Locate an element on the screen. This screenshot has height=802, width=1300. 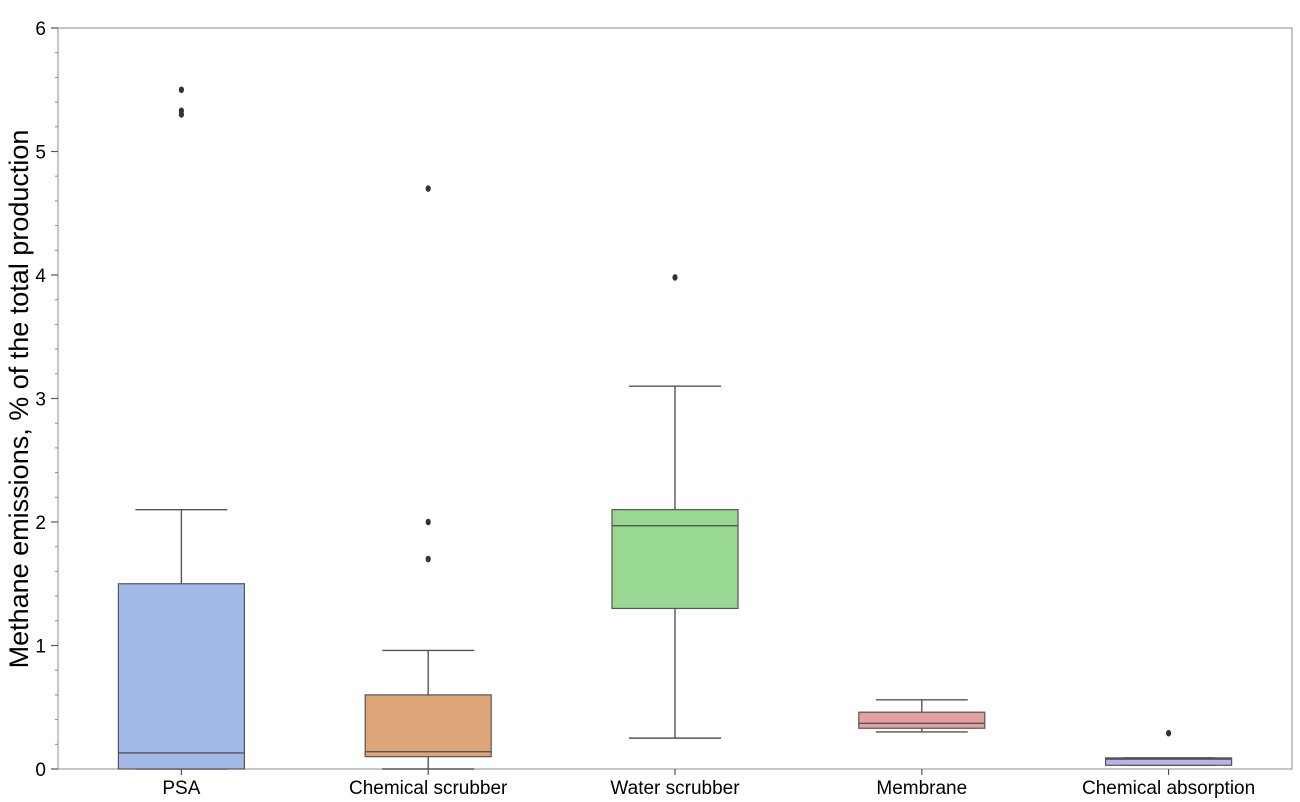
x-category-label: Chemical scrubber is located at coordinates (428, 788).